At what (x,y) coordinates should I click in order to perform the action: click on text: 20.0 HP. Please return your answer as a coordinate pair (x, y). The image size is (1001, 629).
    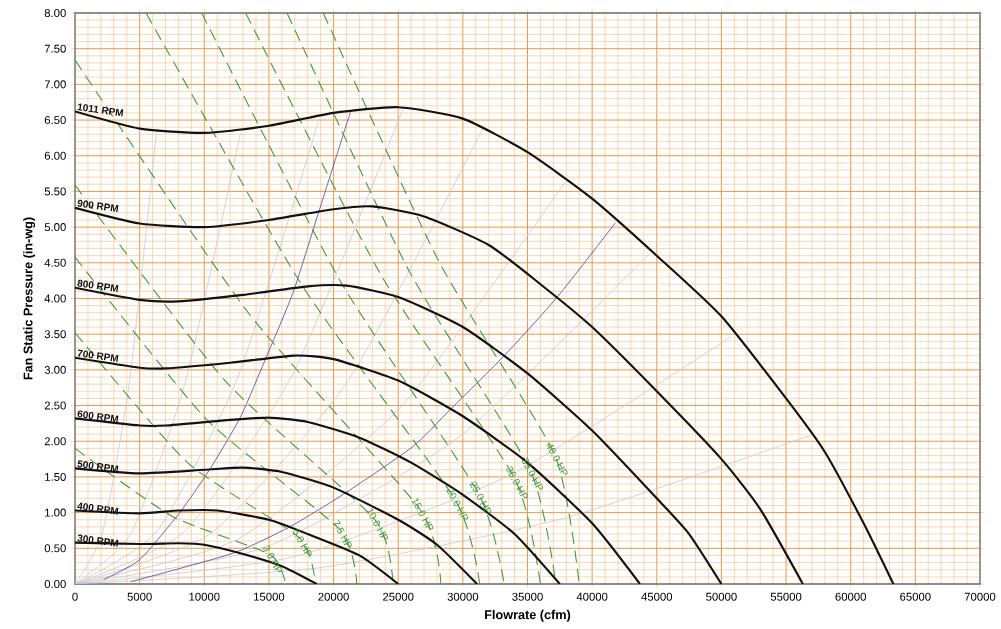
    Looking at the image, I should click on (457, 504).